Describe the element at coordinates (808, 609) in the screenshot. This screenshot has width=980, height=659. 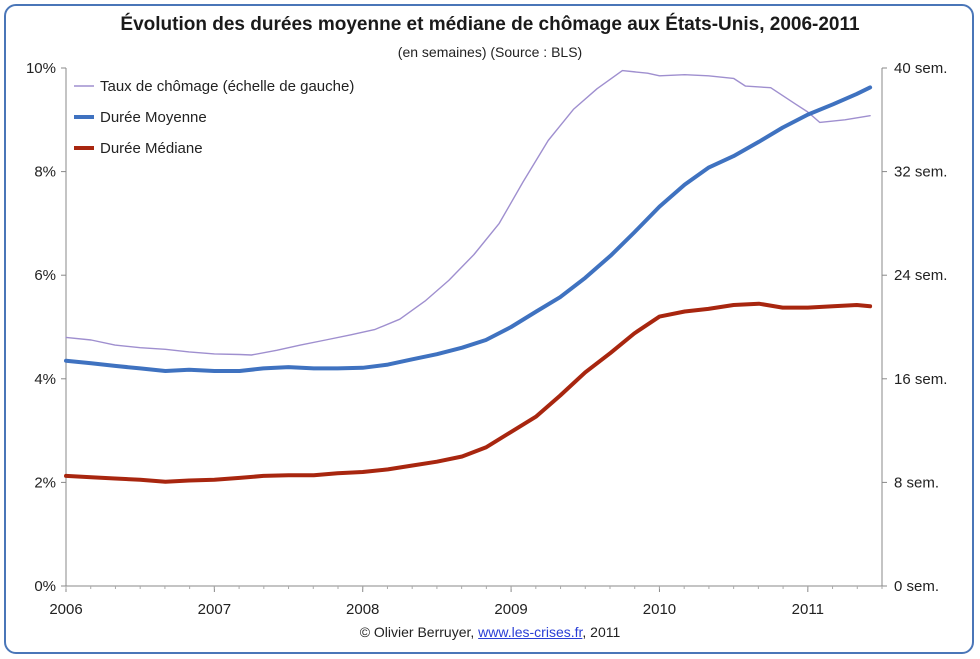
I see `x-tick-label: 2011` at that location.